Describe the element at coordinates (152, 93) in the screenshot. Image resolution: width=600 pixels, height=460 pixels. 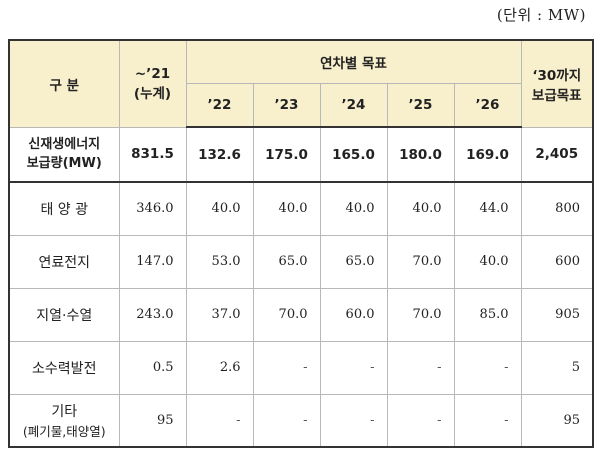
I see `header-cumulative-line2: (누계)` at that location.